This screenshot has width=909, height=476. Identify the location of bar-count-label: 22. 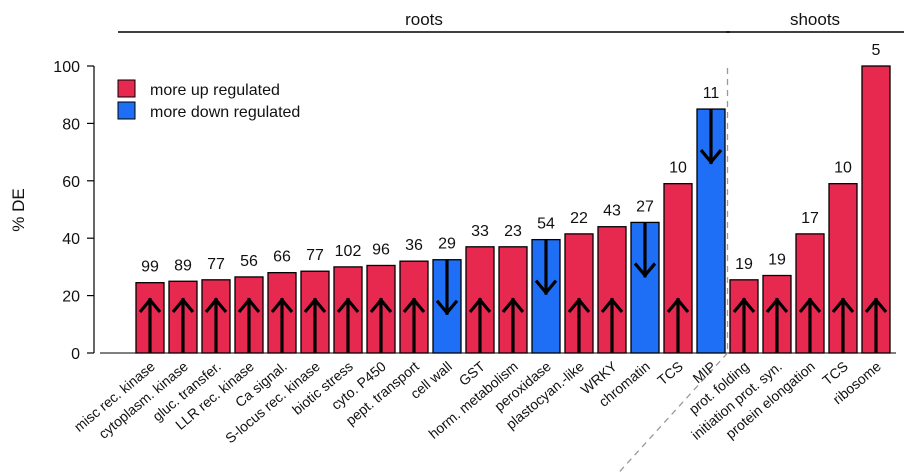
(579, 218).